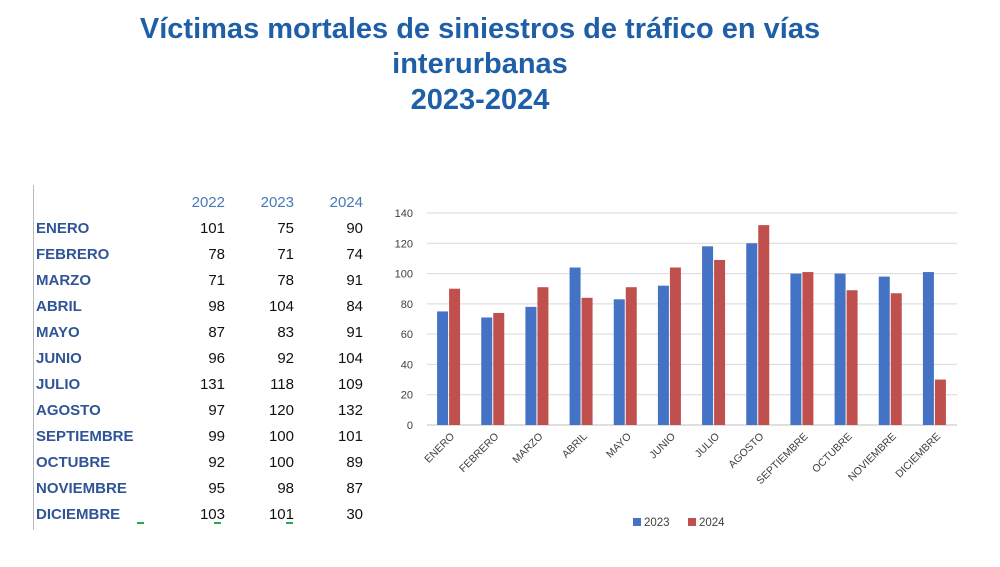 The height and width of the screenshot is (567, 1000). Describe the element at coordinates (59, 358) in the screenshot. I see `month-cell: JUNIO` at that location.